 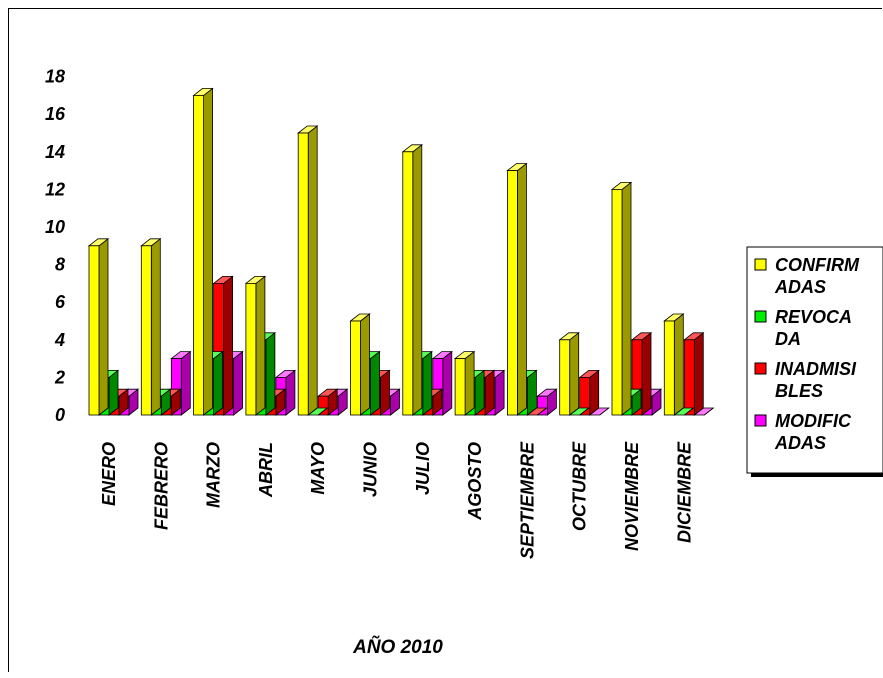 What do you see at coordinates (59, 377) in the screenshot?
I see `y-tick-label: 2` at bounding box center [59, 377].